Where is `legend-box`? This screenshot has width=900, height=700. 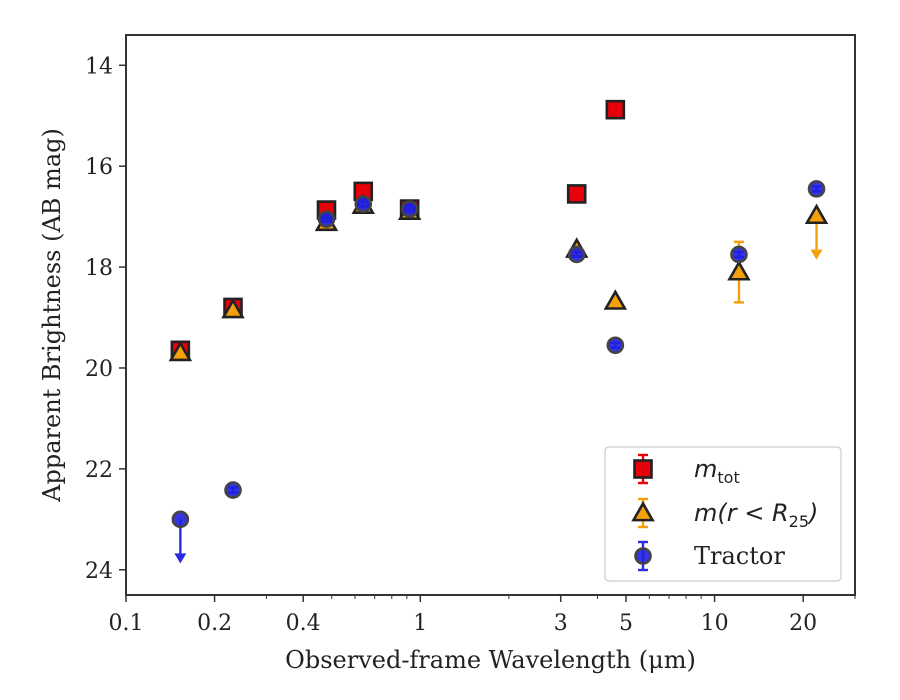
legend-box is located at coordinates (723, 514).